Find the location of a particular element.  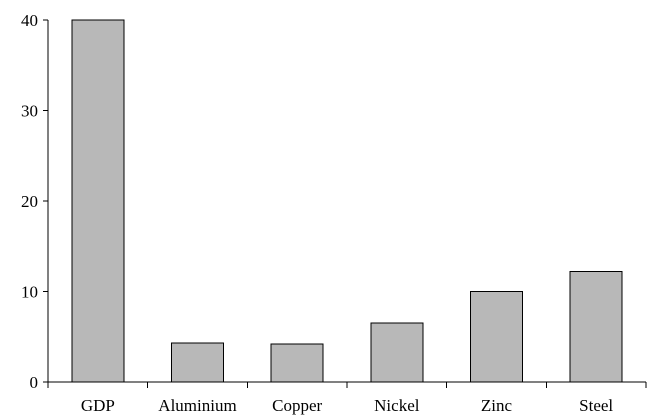

y-tick-label: 0 is located at coordinates (34, 382).